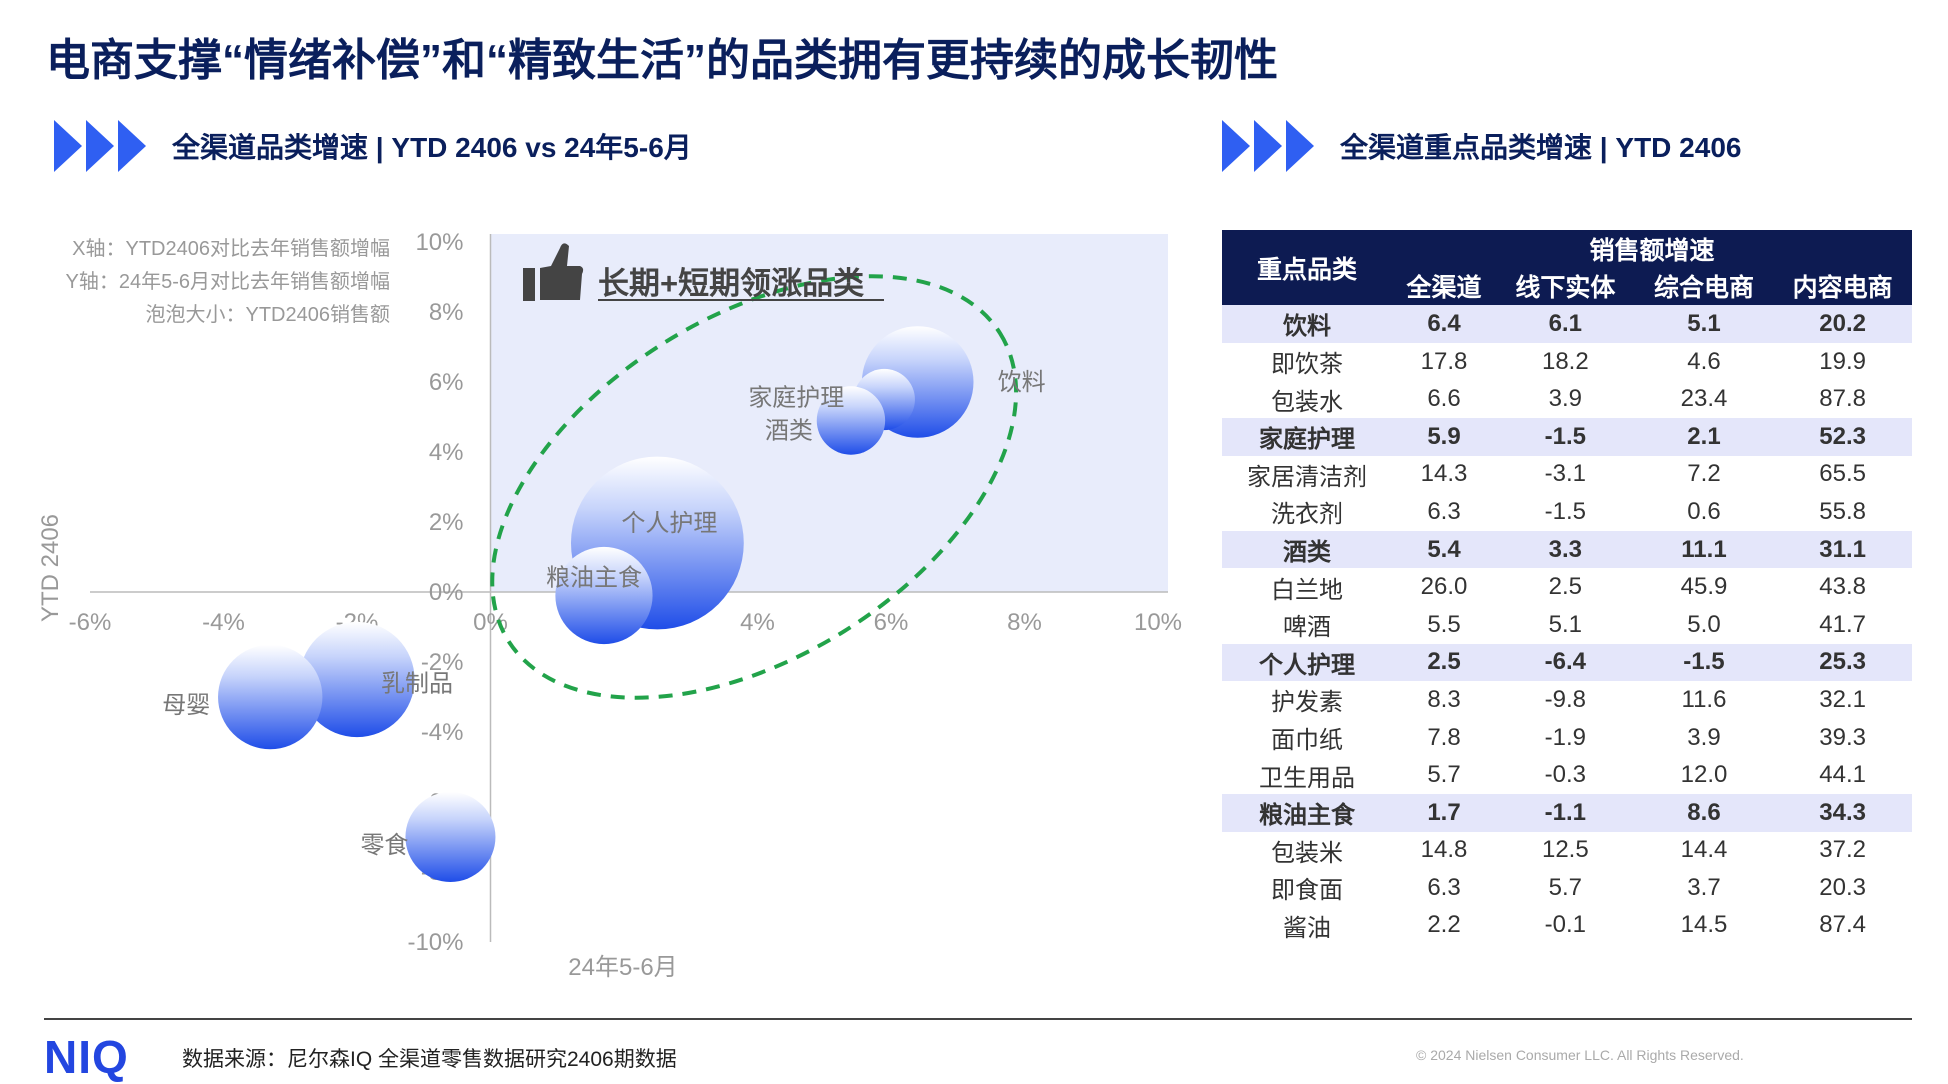  Describe the element at coordinates (1652, 249) in the screenshot. I see `header-group: 销售额增速` at that location.